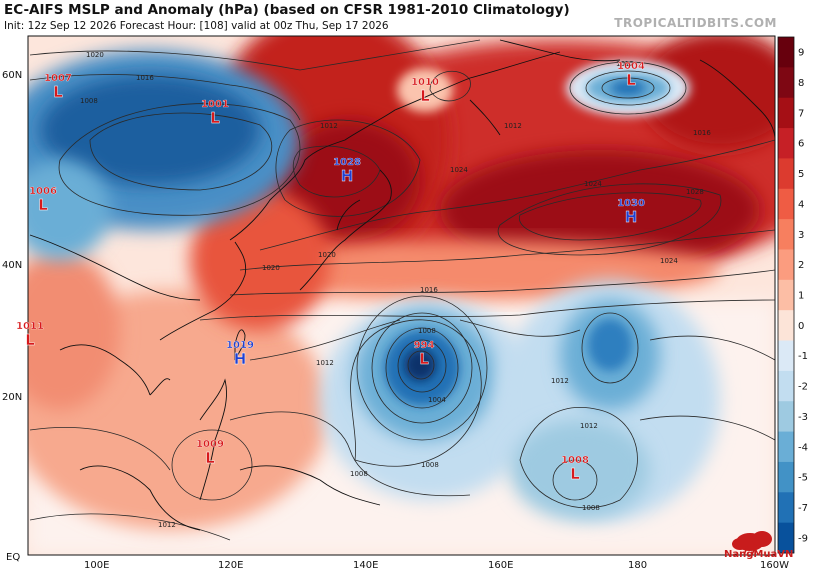 This screenshot has height=573, width=819. I want to click on cloud-icon, so click(752, 543).